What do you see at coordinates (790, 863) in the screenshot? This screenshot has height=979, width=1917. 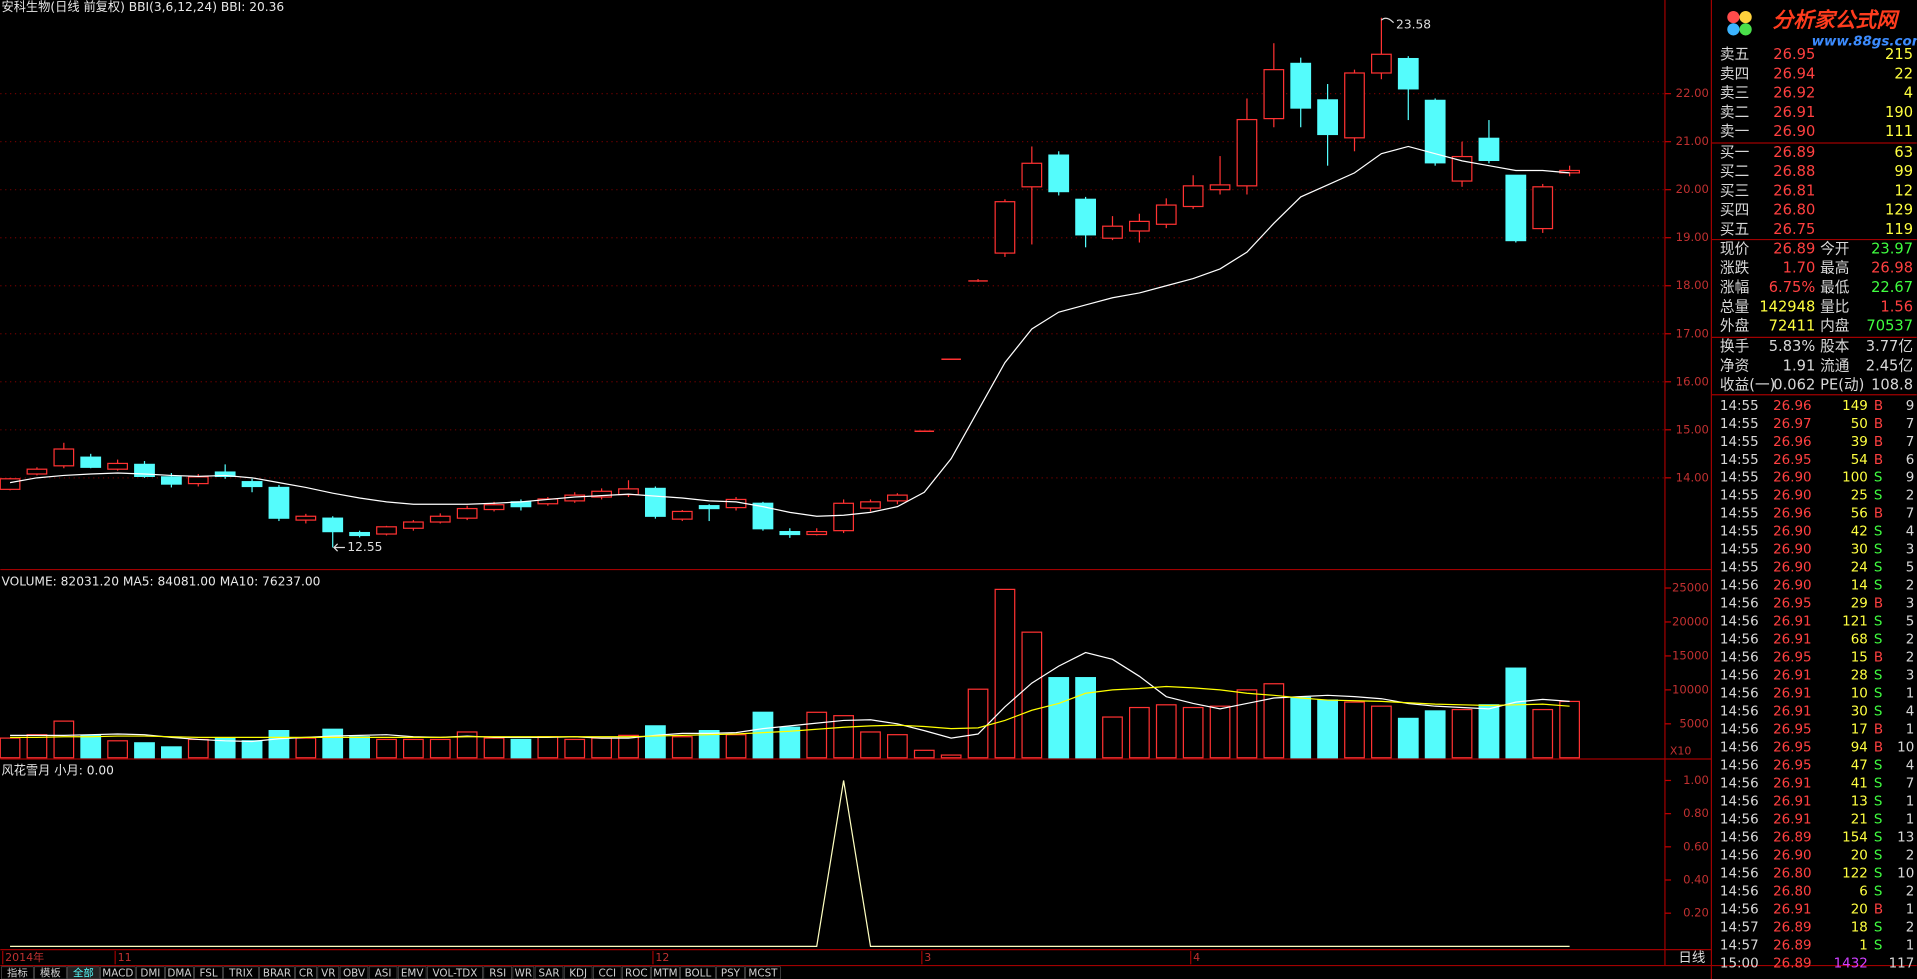 I see `indicator-line` at bounding box center [790, 863].